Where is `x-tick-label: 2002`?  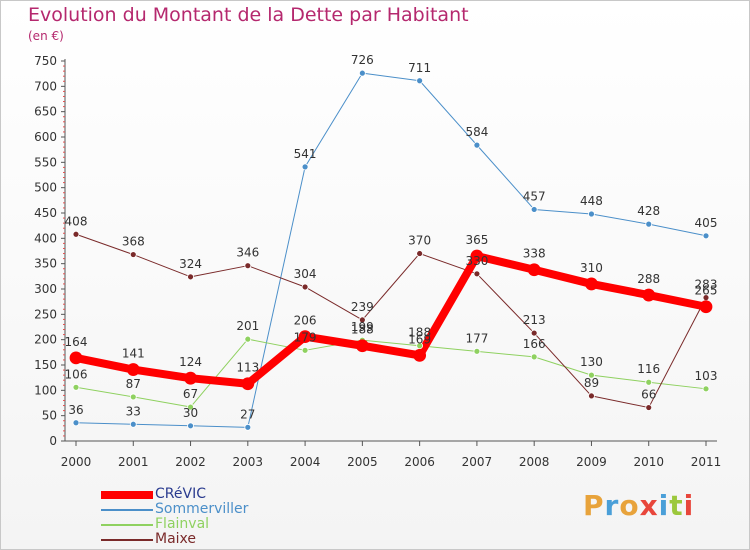 x-tick-label: 2002 is located at coordinates (190, 462).